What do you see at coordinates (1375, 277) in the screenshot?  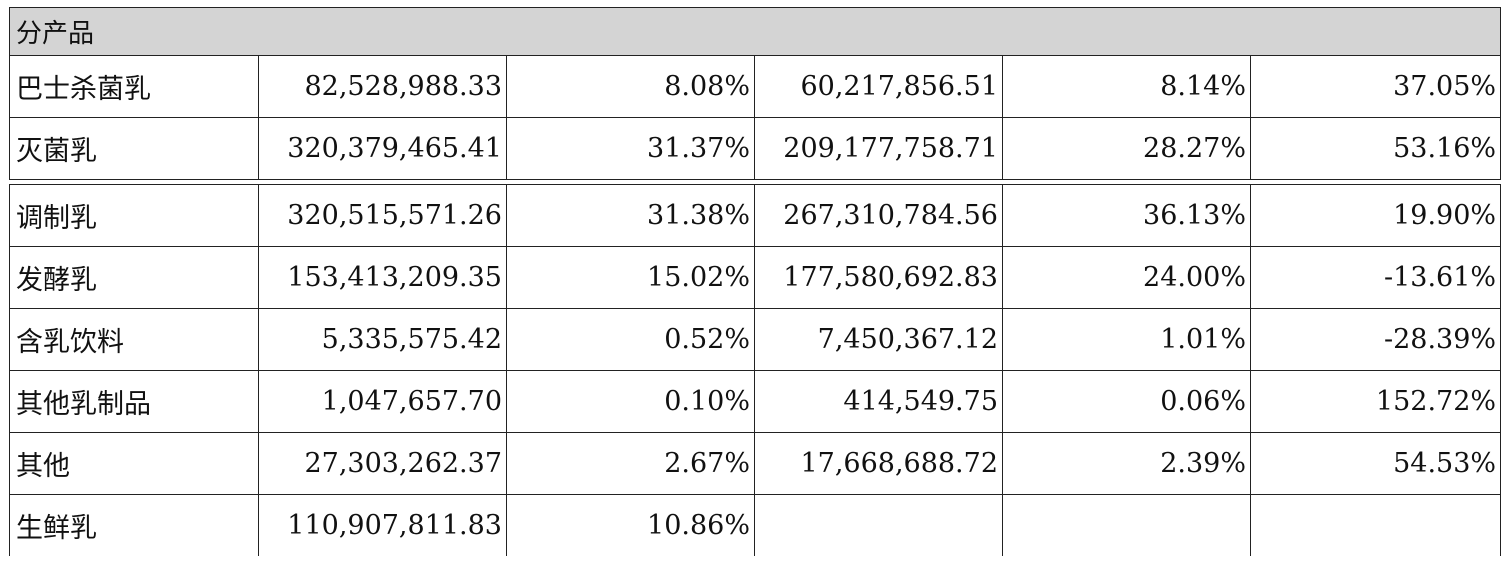 I see `yoy-change-cell: -13.61%` at bounding box center [1375, 277].